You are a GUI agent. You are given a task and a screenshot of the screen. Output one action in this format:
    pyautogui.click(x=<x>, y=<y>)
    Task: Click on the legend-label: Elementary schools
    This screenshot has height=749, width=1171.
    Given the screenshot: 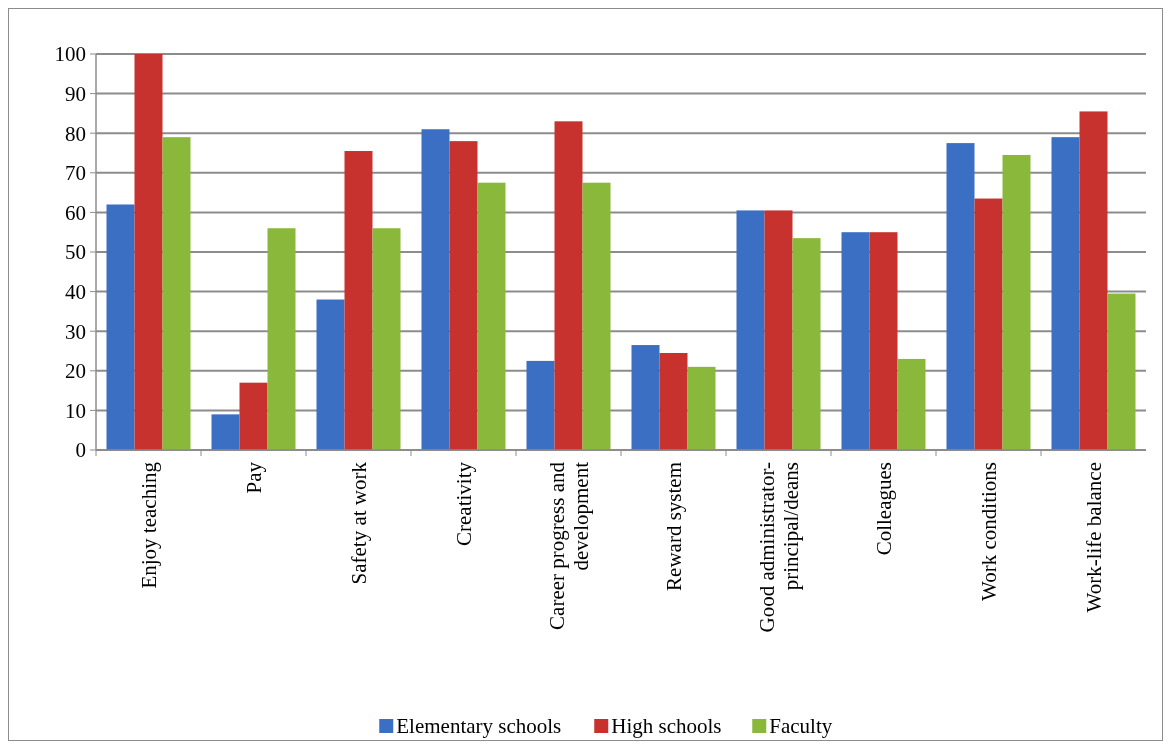 What is the action you would take?
    pyautogui.click(x=479, y=726)
    